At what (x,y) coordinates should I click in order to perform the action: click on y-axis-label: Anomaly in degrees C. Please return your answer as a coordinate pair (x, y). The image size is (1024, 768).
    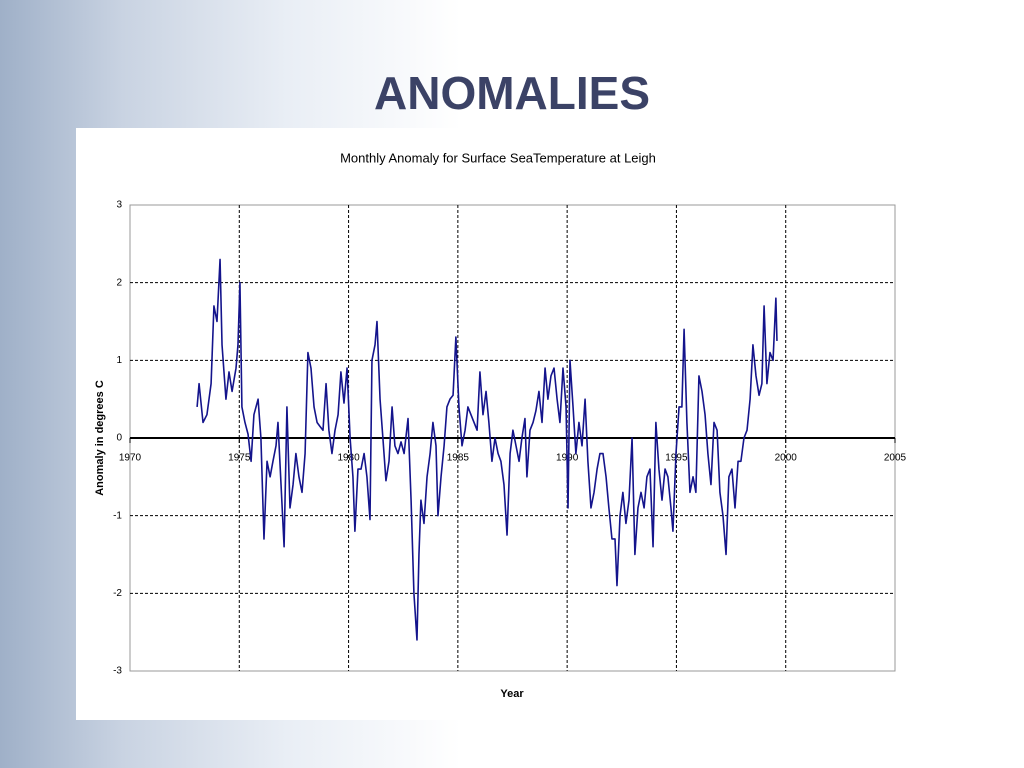
    Looking at the image, I should click on (100, 438).